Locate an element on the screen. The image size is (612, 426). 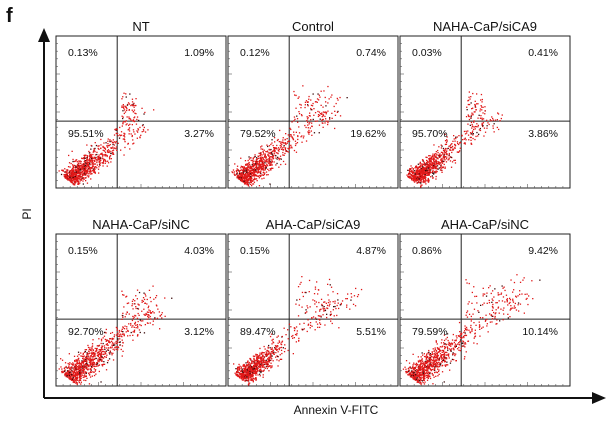
panel-title: NAHA-CaP/siNC is located at coordinates (141, 224).